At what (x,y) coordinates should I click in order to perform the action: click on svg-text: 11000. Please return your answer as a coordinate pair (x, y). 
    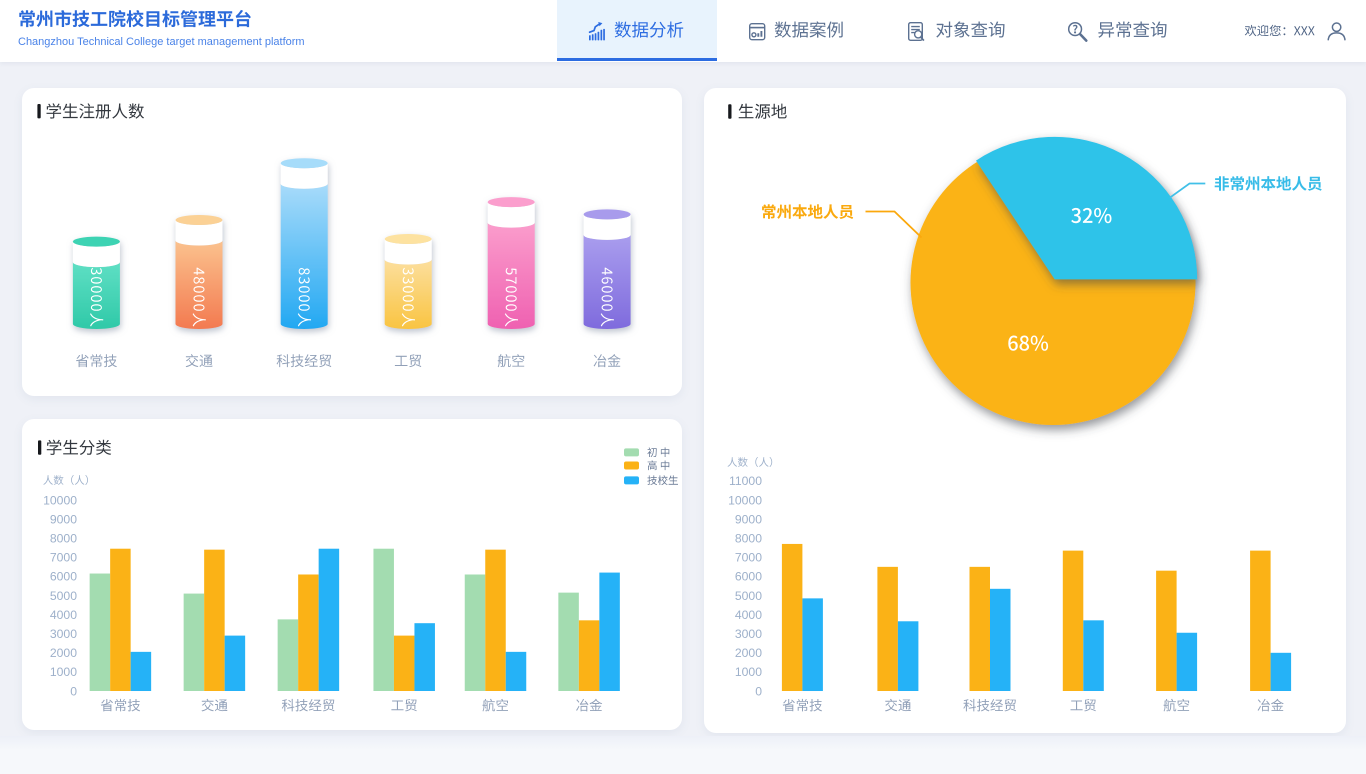
    Looking at the image, I should click on (745, 481).